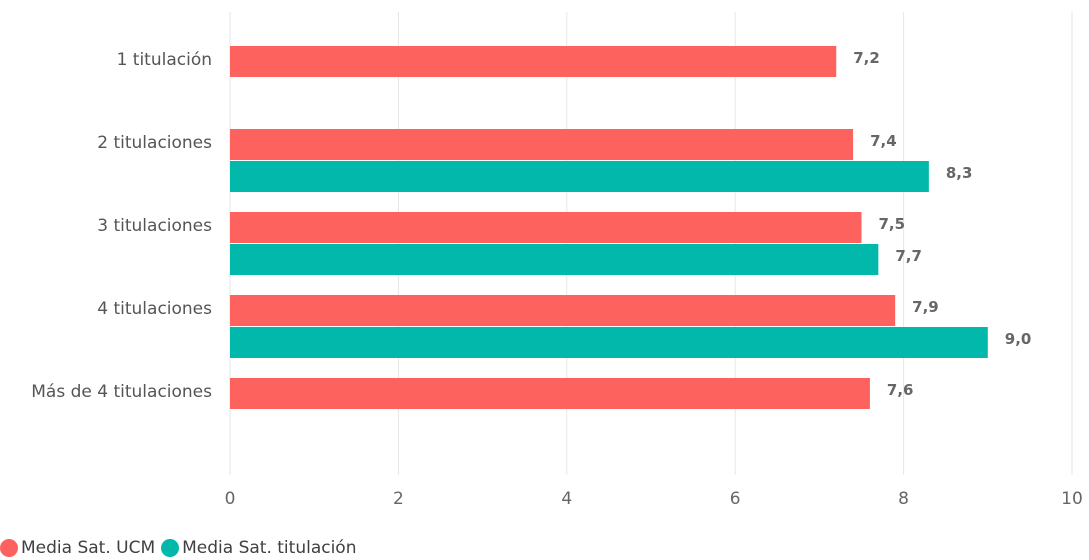  Describe the element at coordinates (892, 224) in the screenshot. I see `data-label: 7,5` at that location.